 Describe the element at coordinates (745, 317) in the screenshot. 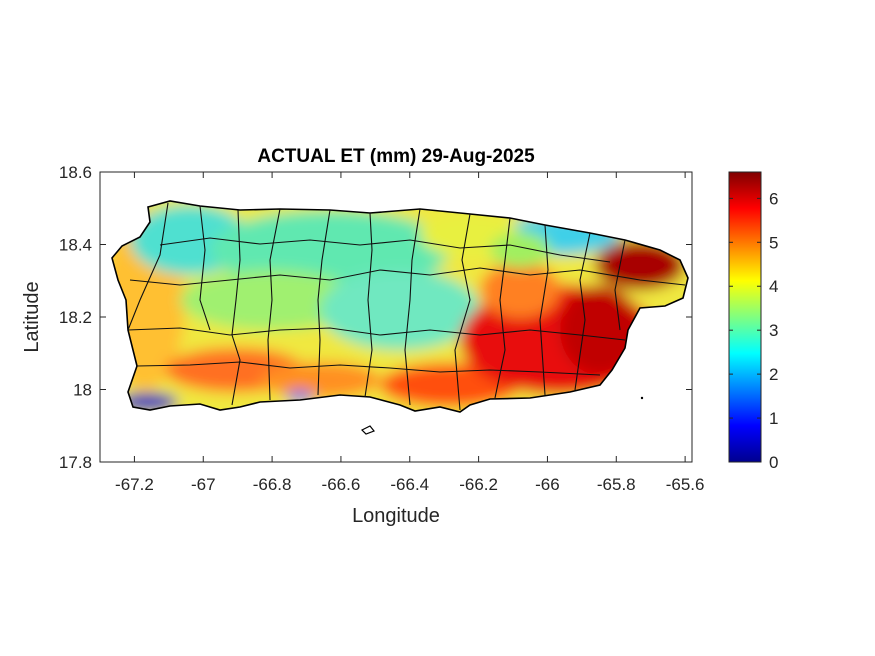

I see `colorbar` at that location.